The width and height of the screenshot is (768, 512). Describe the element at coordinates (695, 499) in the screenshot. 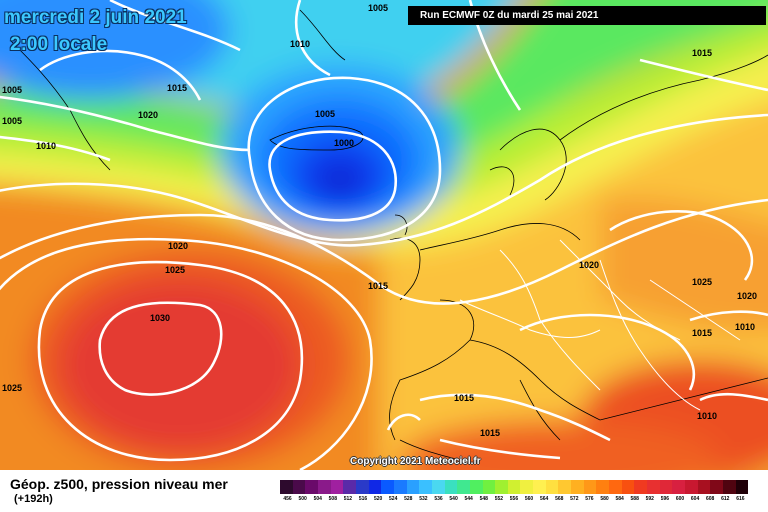

I see `scale-label: 604` at that location.